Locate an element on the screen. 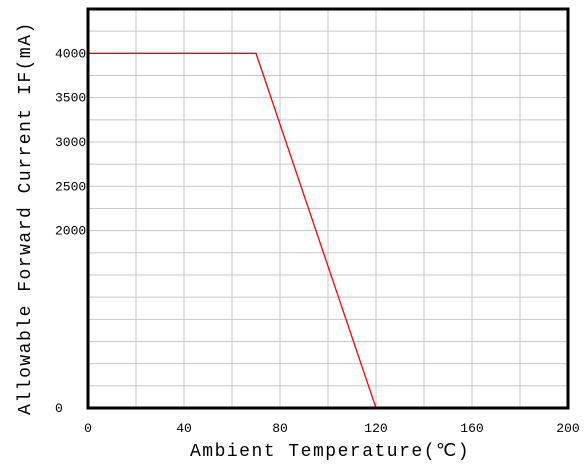  x-tick-label: 200 is located at coordinates (567, 428).